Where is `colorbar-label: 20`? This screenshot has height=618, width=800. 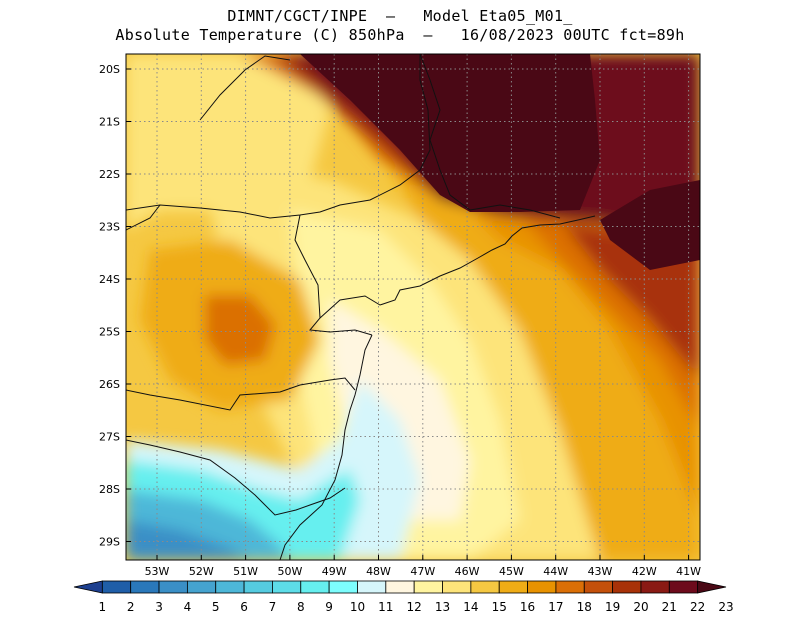
colorbar-label: 20 is located at coordinates (640, 607).